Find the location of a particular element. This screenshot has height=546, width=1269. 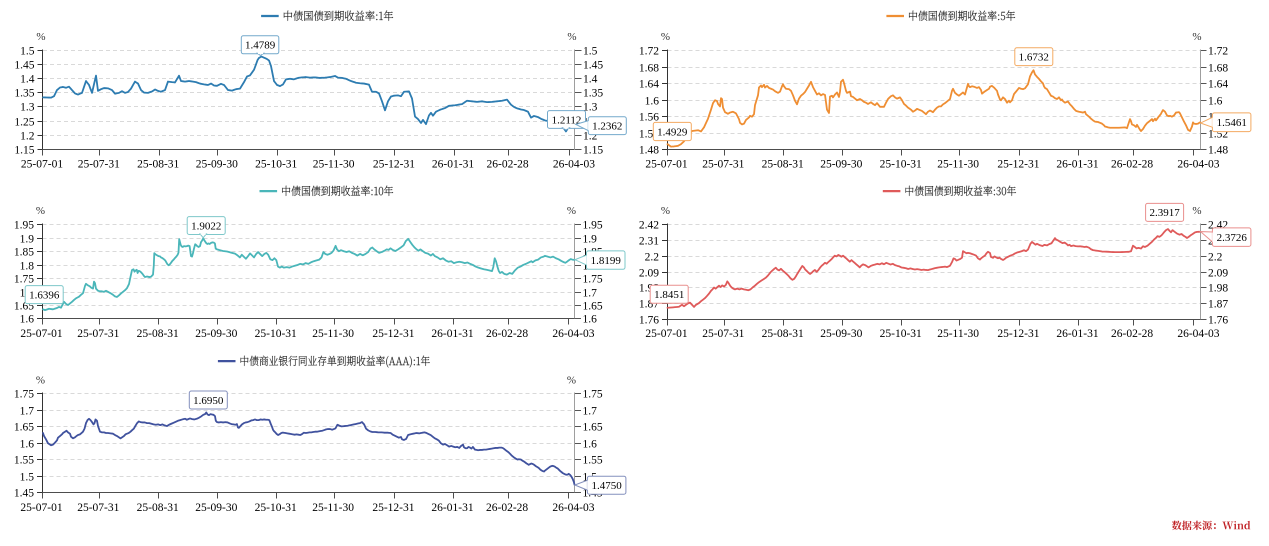

svg-text: 1.8451 is located at coordinates (669, 295).